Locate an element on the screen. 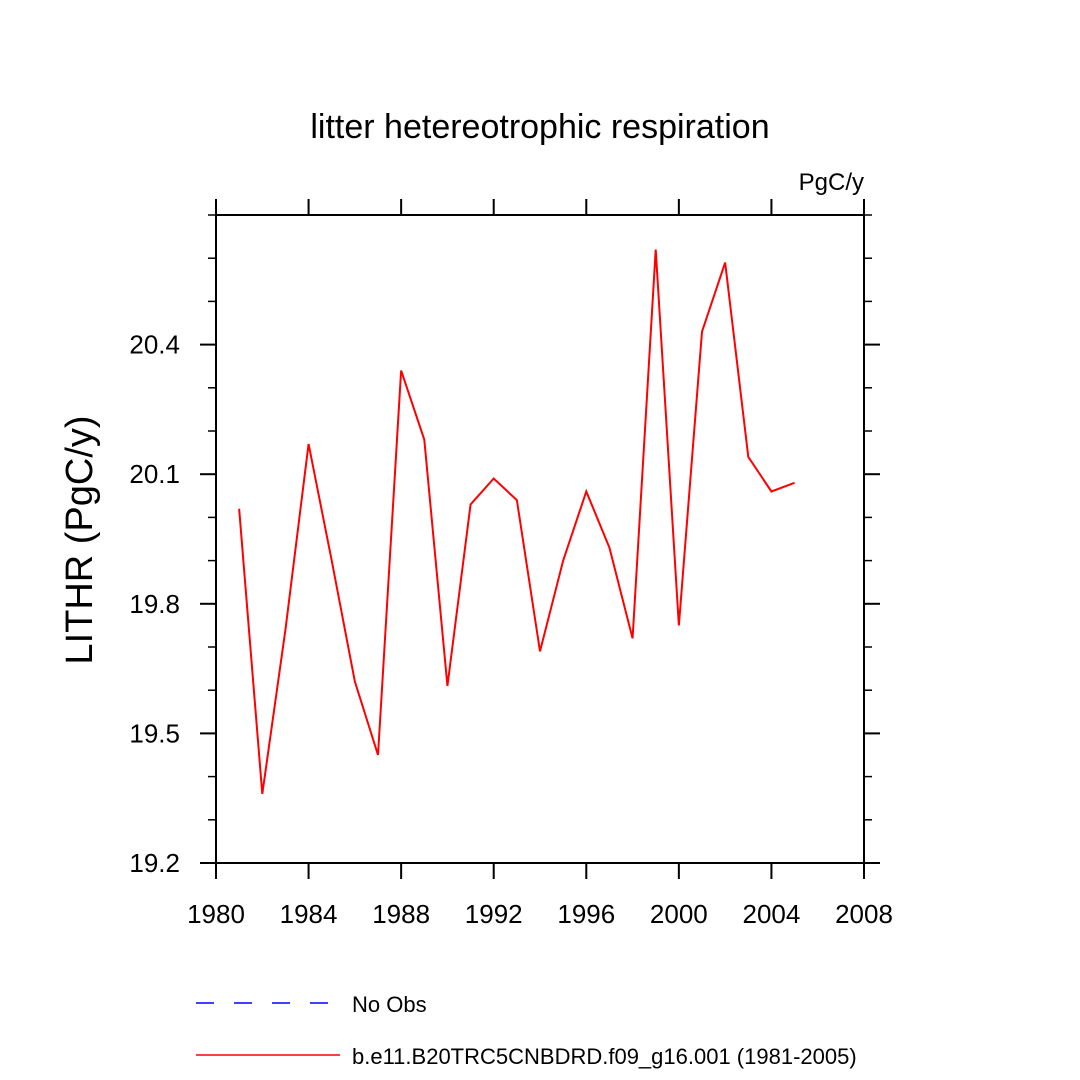  x-tick-label: 1984 is located at coordinates (309, 914).